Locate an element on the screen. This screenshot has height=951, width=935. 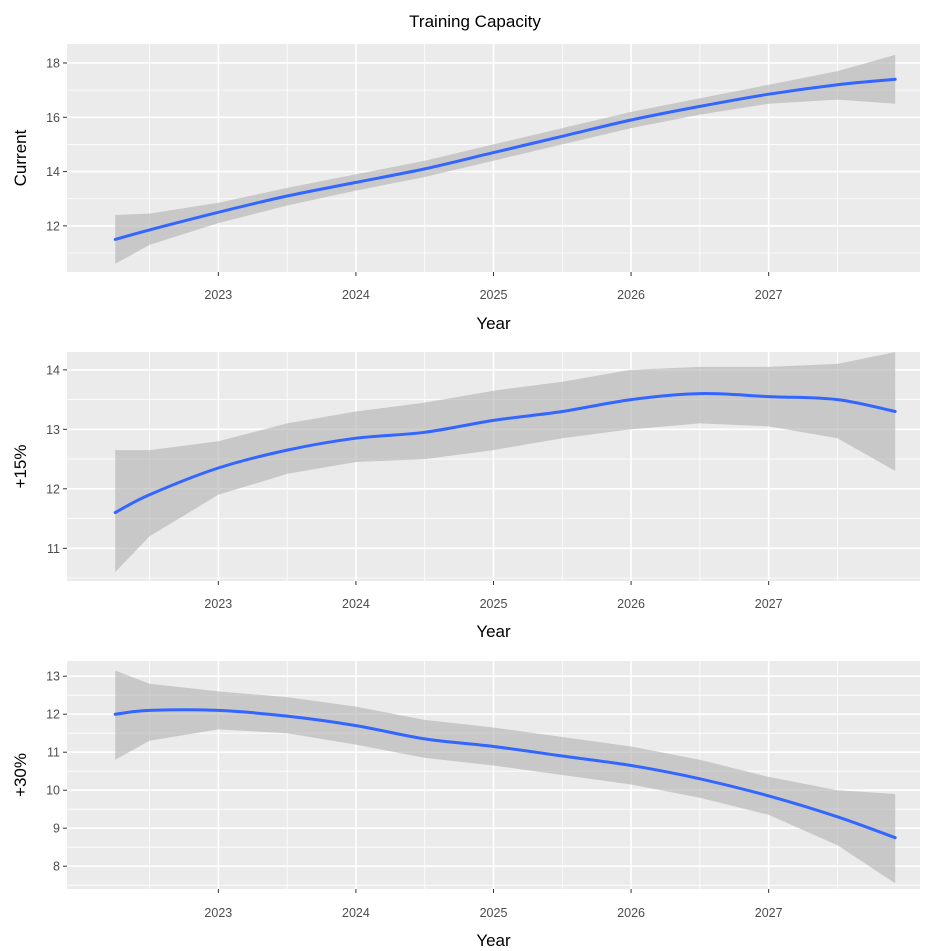
trend-line-current is located at coordinates (505, 159).